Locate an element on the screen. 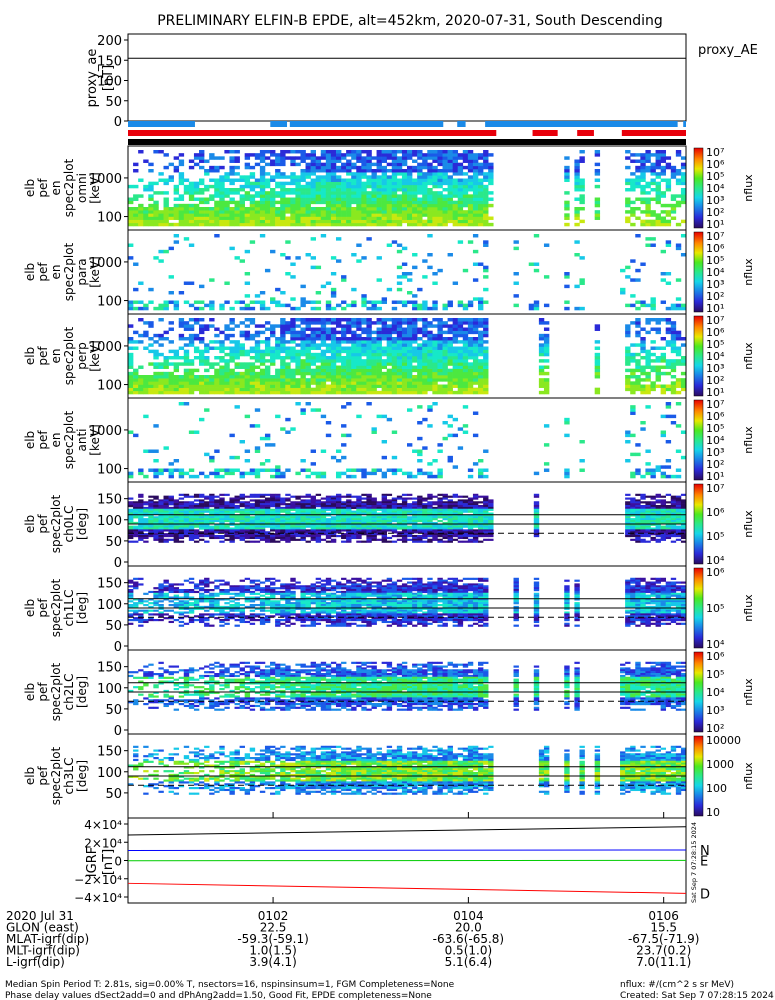 The image size is (775, 1000). ae-ytick-label: 0 is located at coordinates (118, 122).